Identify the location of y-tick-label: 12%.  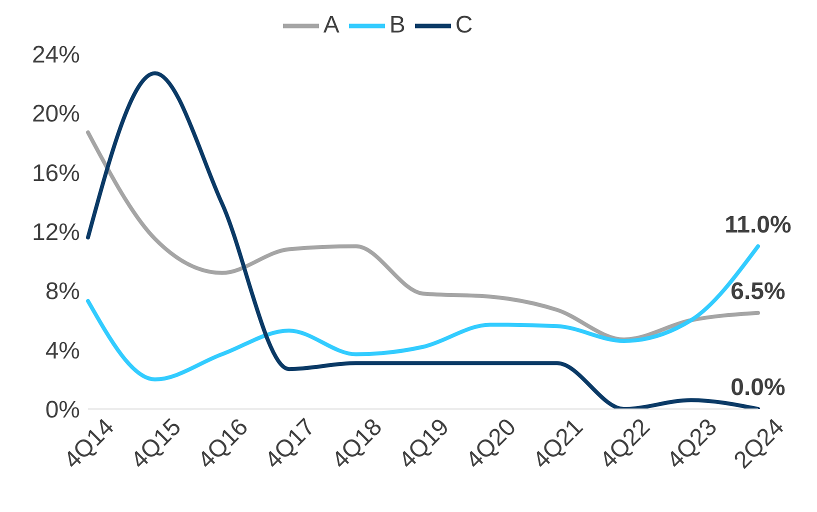
(56, 232).